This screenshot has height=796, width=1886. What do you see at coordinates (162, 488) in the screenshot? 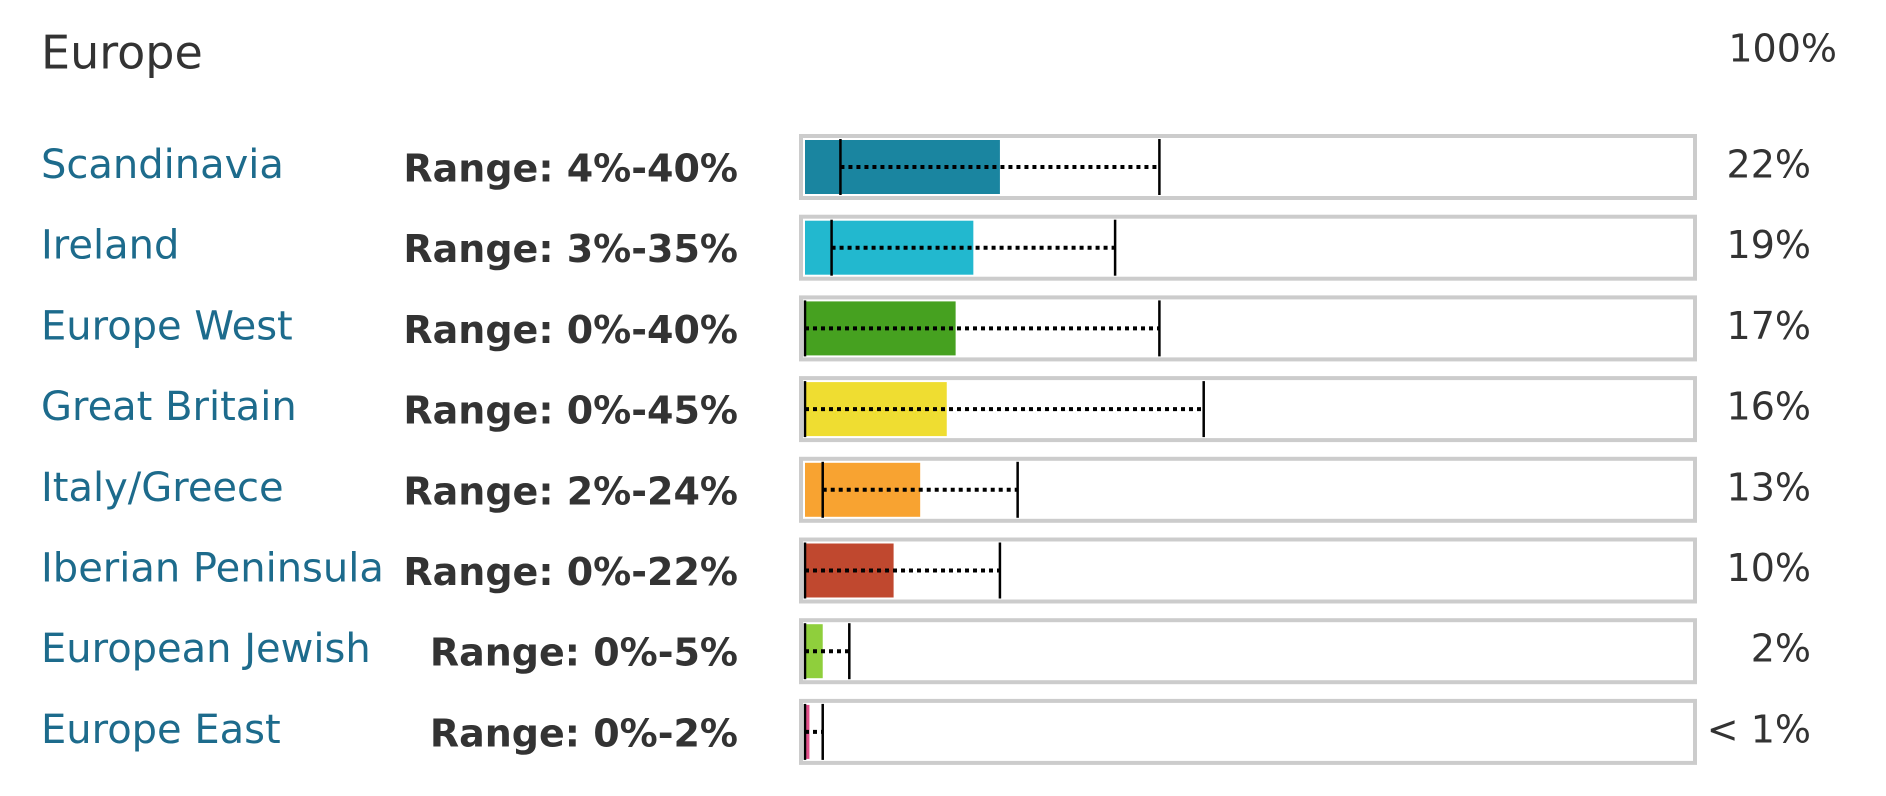
I see `category-label: Italy/Greece` at bounding box center [162, 488].